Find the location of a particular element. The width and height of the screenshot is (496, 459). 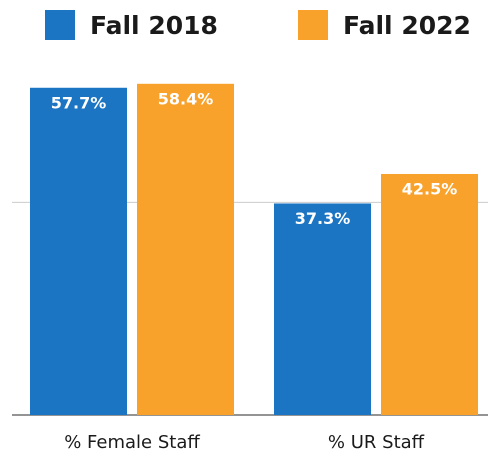

value-label: 42.5% is located at coordinates (430, 188).